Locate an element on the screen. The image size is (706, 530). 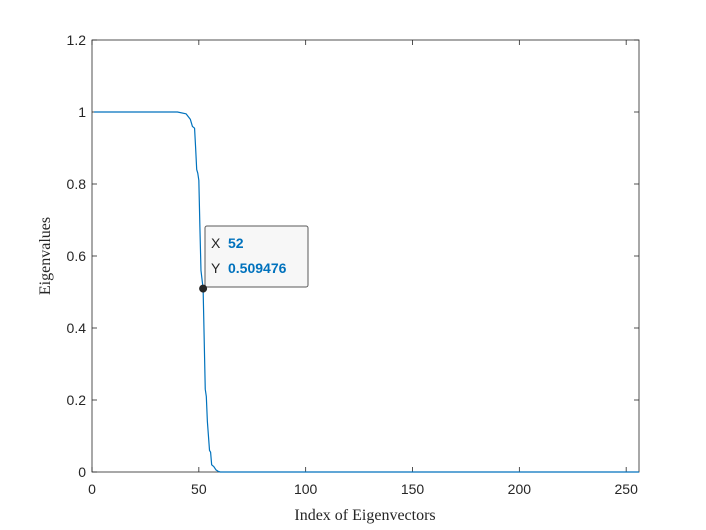
x-tick-label: 250 is located at coordinates (627, 489).